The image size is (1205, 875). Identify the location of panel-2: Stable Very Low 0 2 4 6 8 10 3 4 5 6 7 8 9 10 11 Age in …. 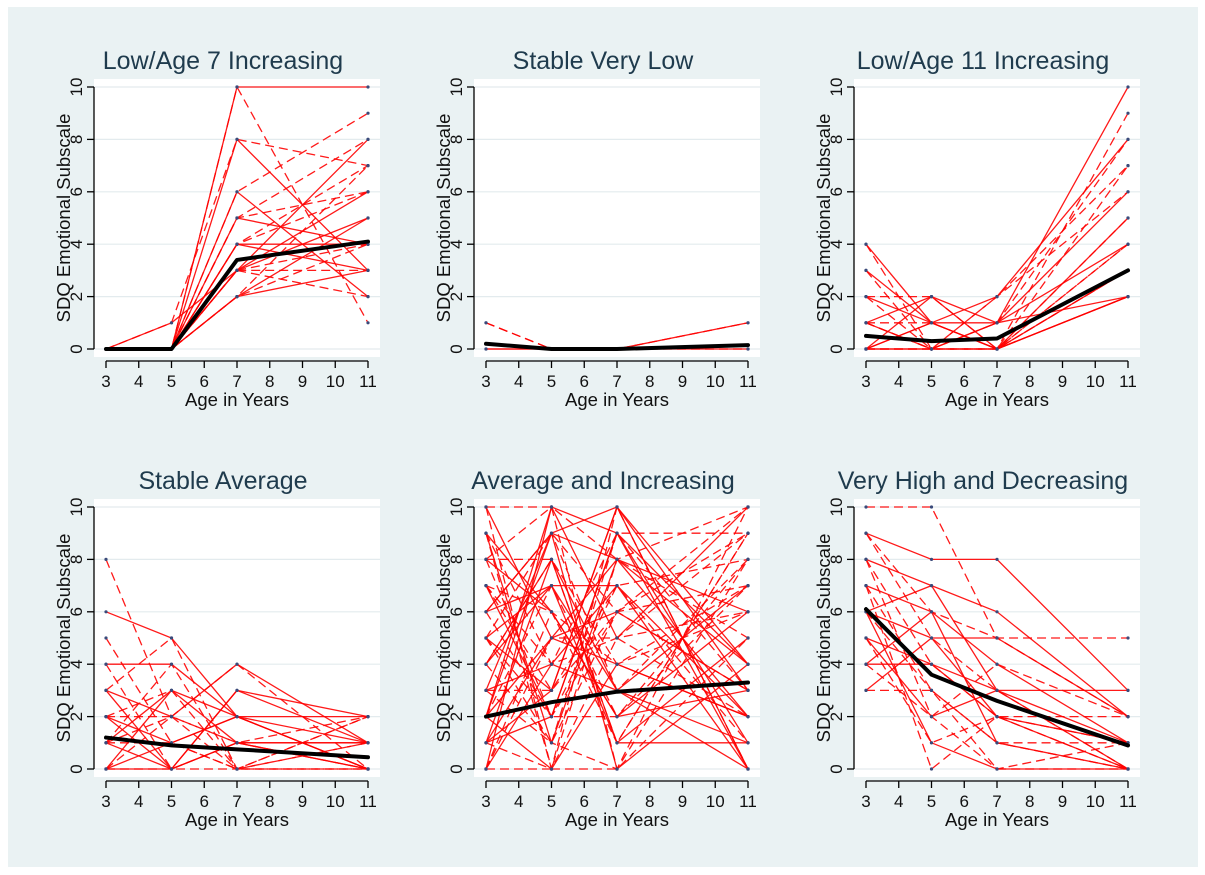
(596, 228).